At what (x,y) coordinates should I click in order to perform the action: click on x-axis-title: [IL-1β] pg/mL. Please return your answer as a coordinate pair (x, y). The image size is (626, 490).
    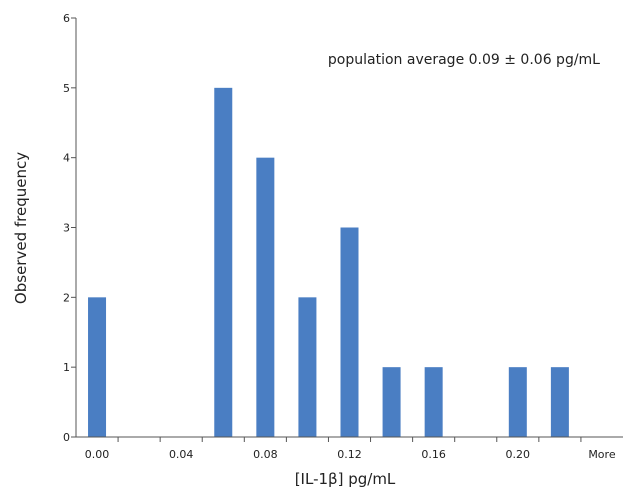
    Looking at the image, I should click on (345, 479).